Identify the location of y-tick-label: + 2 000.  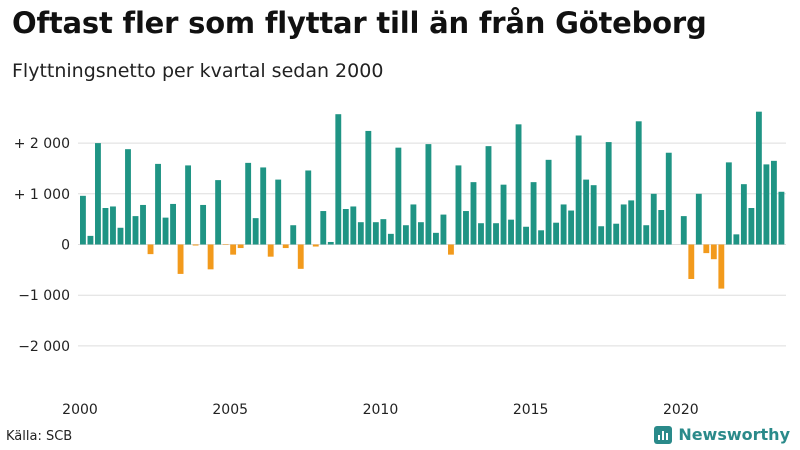
(42, 144).